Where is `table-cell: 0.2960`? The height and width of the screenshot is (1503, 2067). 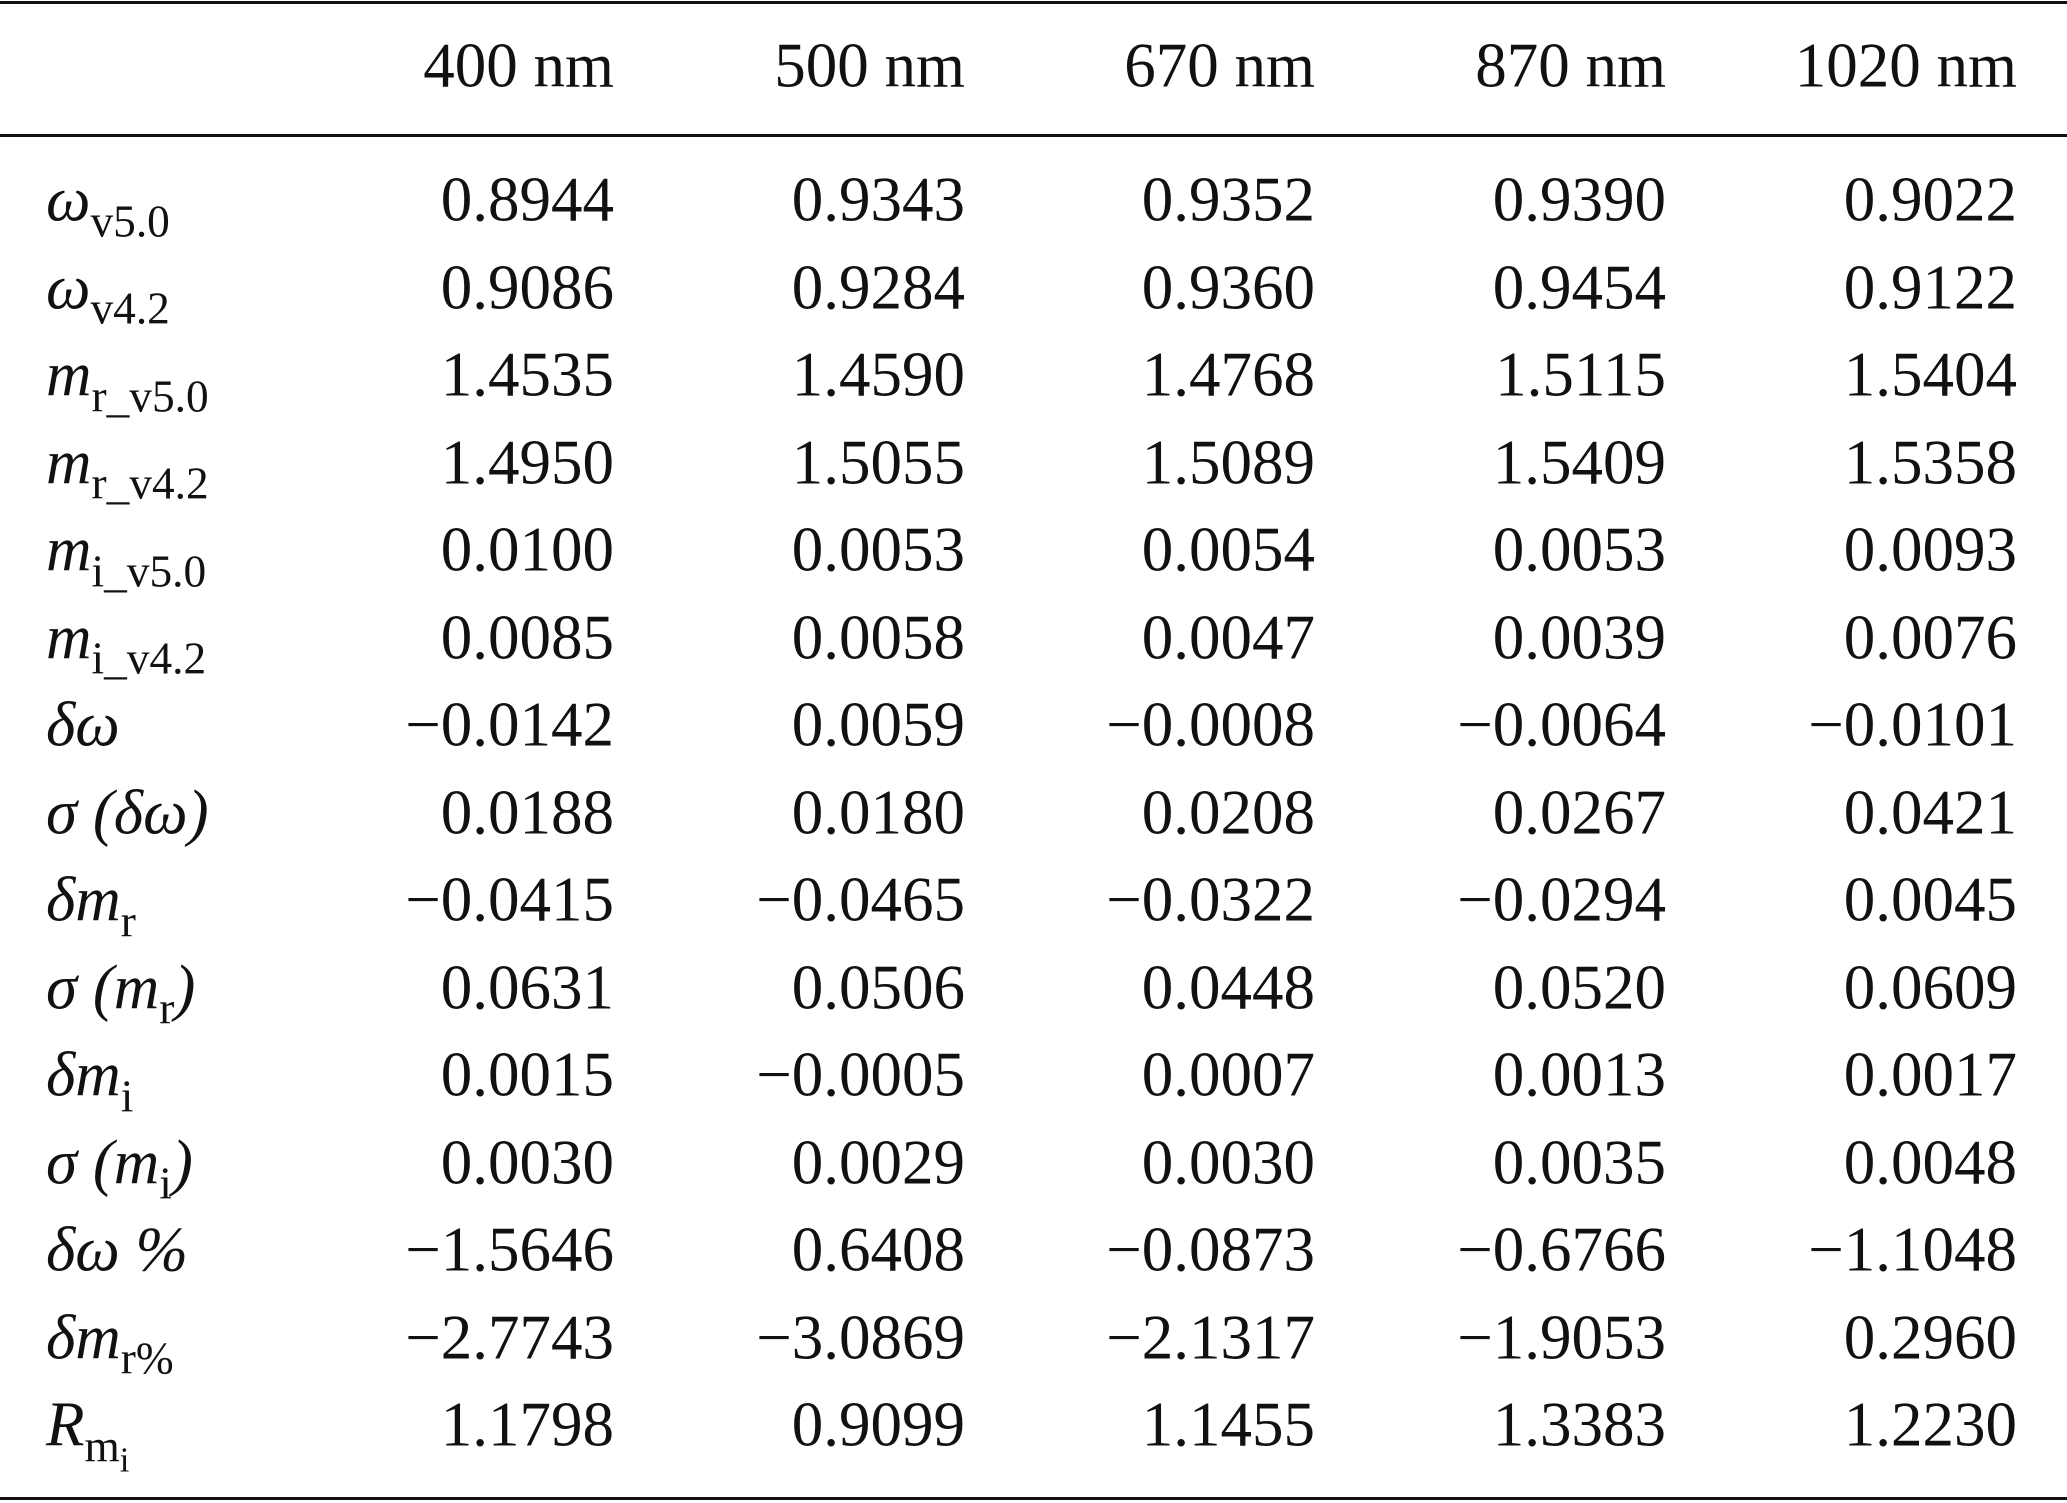
table-cell: 0.2960 is located at coordinates (1930, 1337).